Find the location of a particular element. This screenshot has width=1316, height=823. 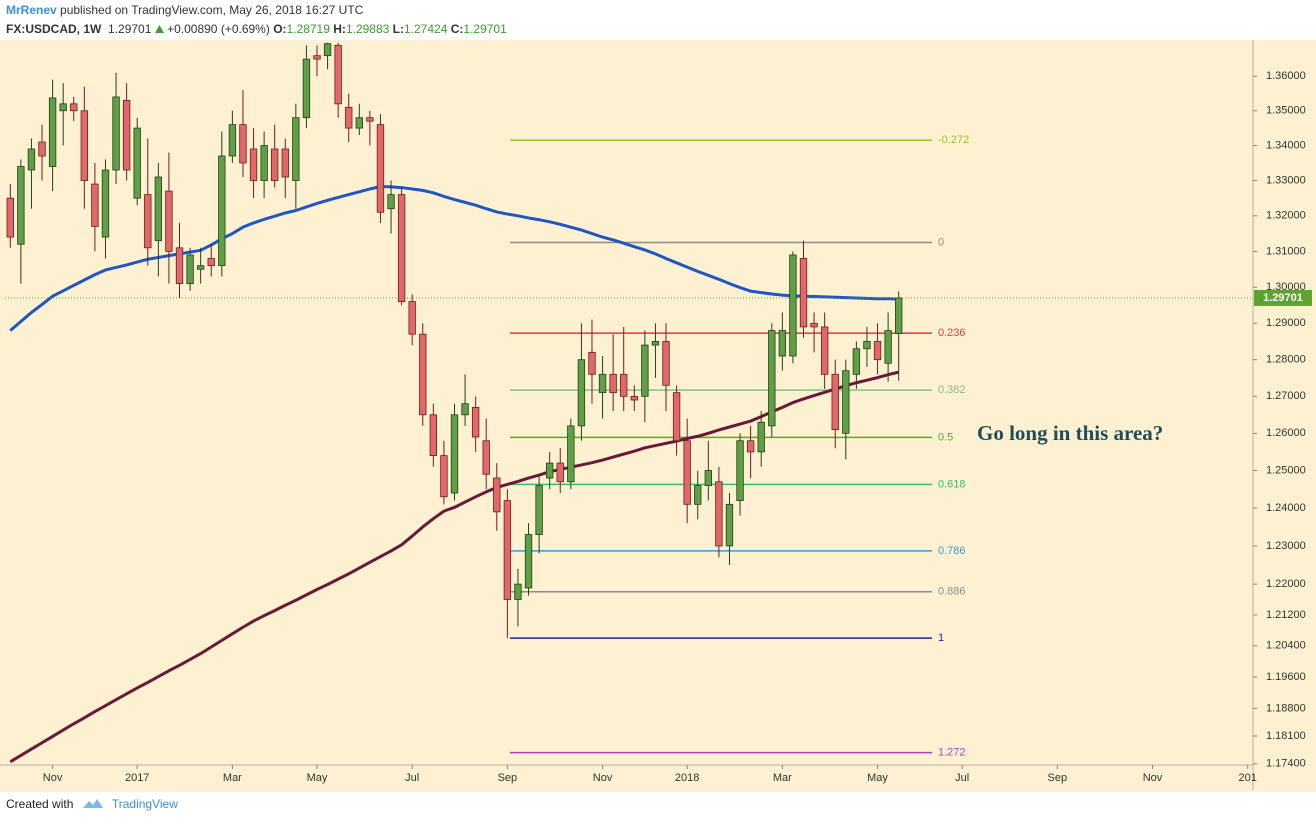

y-tick-label: 1.31000 is located at coordinates (1286, 251).